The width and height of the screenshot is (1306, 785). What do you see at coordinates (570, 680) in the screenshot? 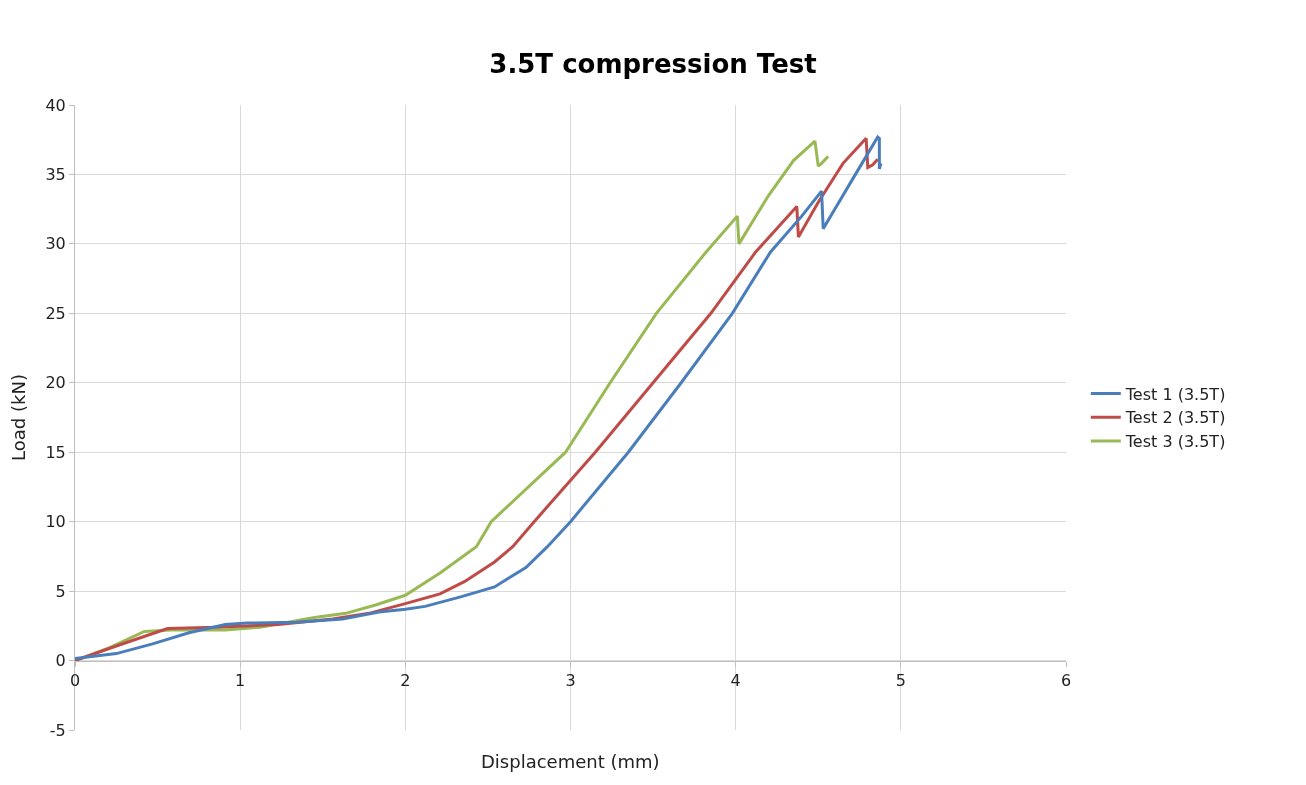
I see `x-tick-label: 3` at bounding box center [570, 680].